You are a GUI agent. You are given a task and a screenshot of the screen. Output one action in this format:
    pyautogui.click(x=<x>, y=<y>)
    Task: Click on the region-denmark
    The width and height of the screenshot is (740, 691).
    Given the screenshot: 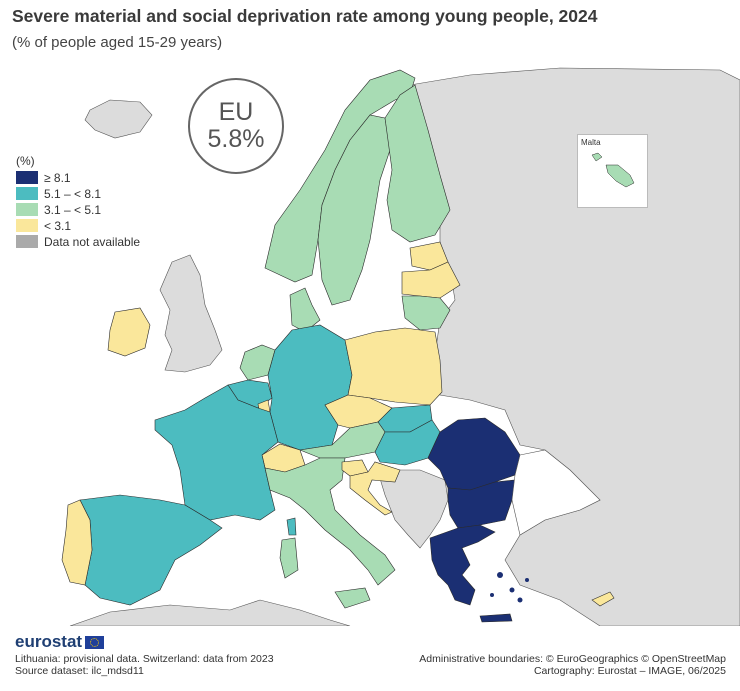 What is the action you would take?
    pyautogui.click(x=305, y=310)
    